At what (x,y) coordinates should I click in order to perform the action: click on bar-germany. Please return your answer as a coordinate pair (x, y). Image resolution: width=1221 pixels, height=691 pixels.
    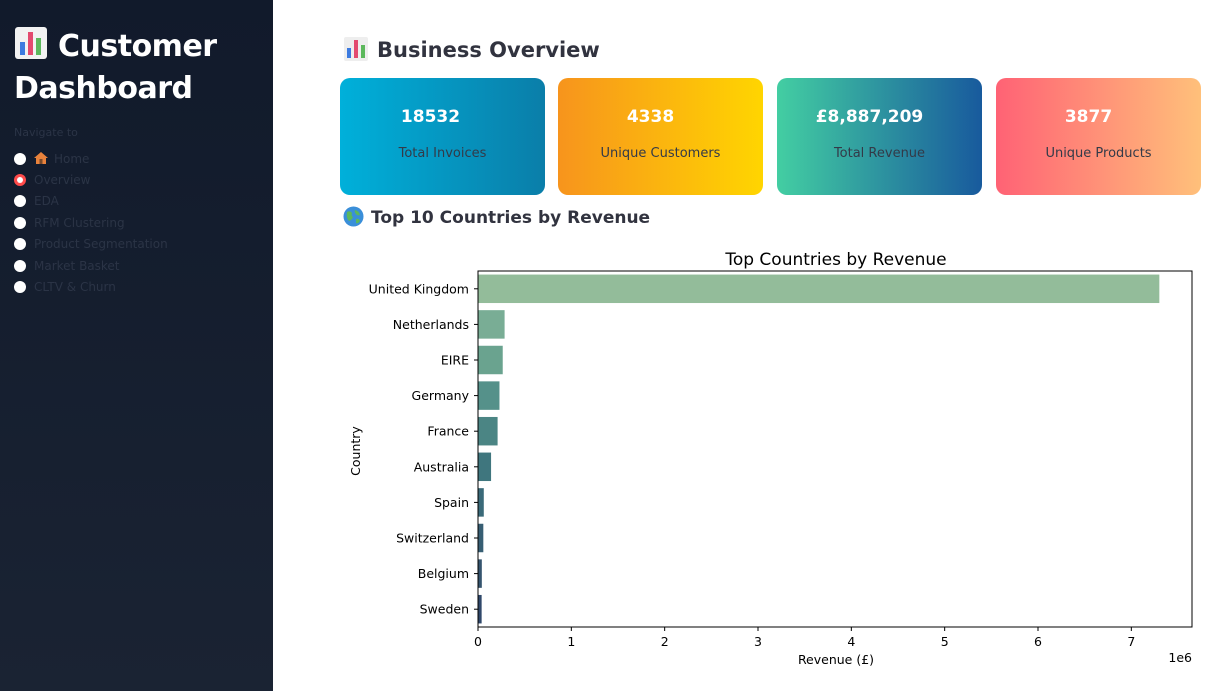
    Looking at the image, I should click on (489, 395).